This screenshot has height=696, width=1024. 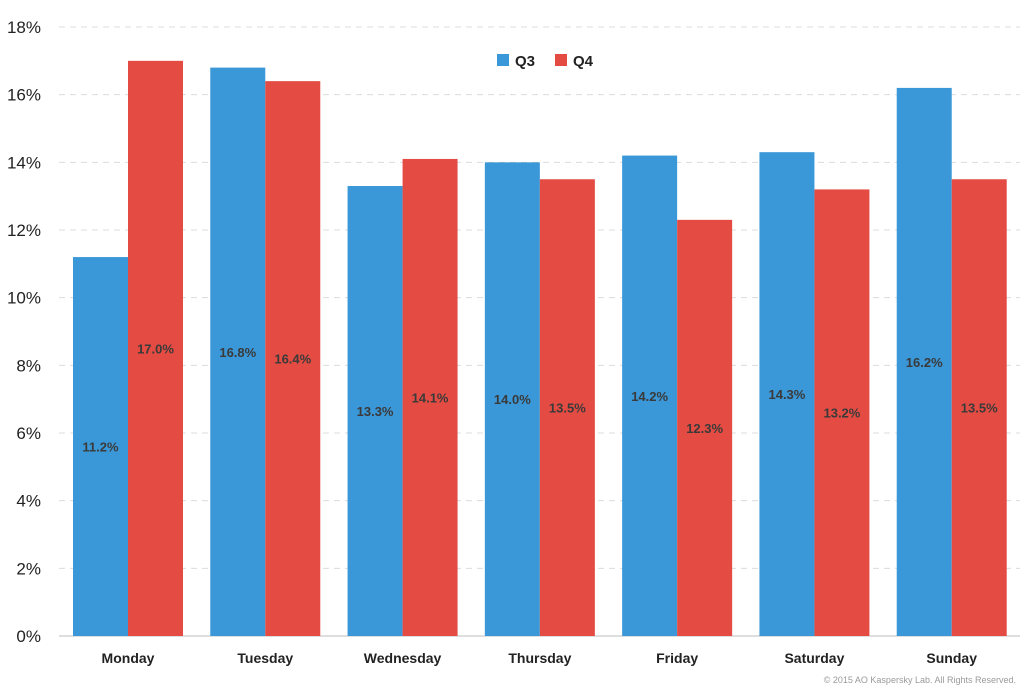 I want to click on bar-q3-sunday, so click(x=924, y=361).